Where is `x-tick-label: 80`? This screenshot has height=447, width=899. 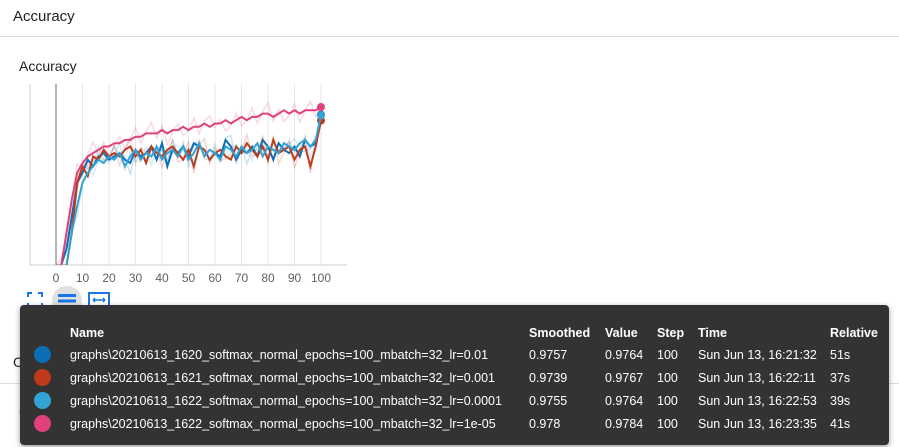 x-tick-label: 80 is located at coordinates (268, 278).